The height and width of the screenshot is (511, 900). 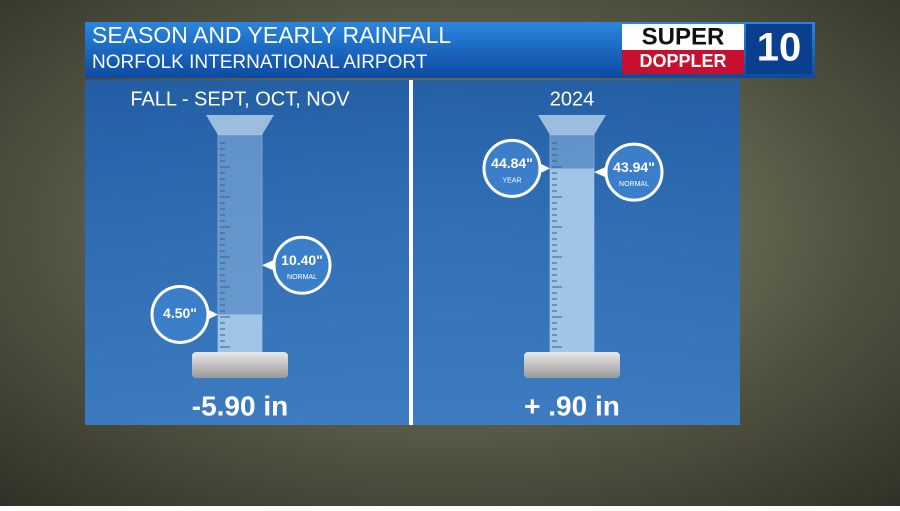 I want to click on callout-name: YEAR, so click(x=511, y=180).